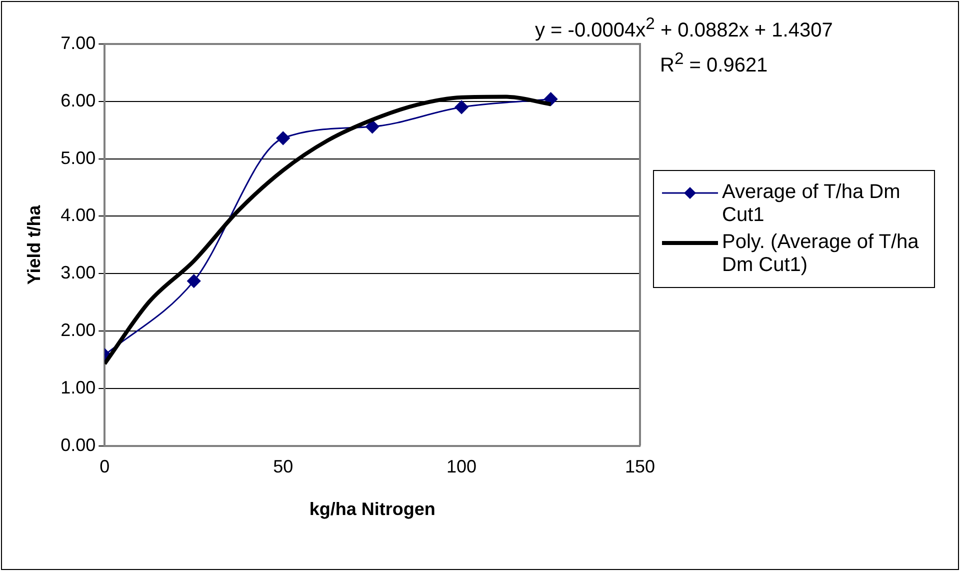 The height and width of the screenshot is (573, 962). What do you see at coordinates (34, 244) in the screenshot?
I see `y-axis-title: Yield t/ha` at bounding box center [34, 244].